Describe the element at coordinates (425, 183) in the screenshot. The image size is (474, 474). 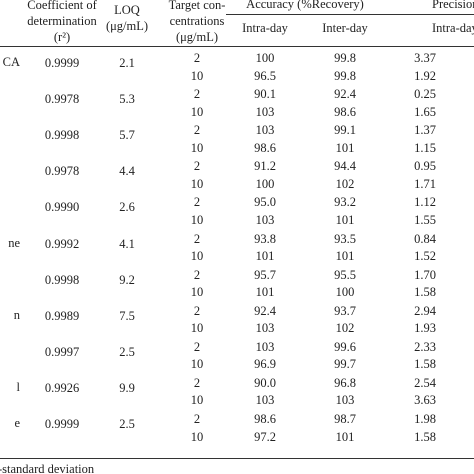
I see `cell: 1.71` at that location.